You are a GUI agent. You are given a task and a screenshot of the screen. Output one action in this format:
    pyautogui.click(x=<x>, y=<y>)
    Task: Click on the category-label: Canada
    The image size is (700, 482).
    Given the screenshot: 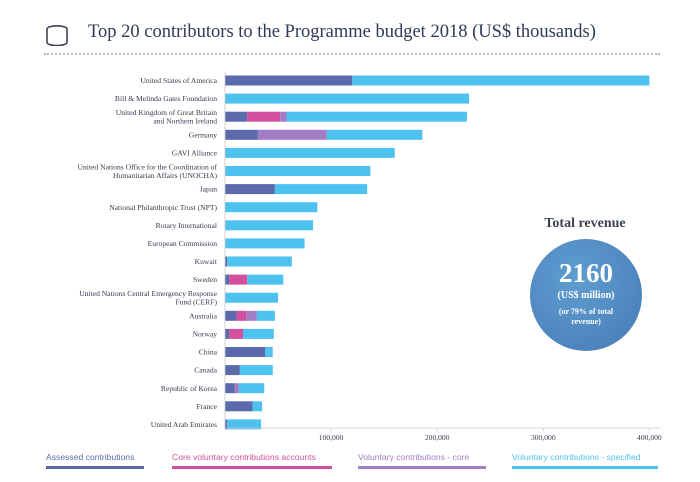 What is the action you would take?
    pyautogui.click(x=205, y=370)
    